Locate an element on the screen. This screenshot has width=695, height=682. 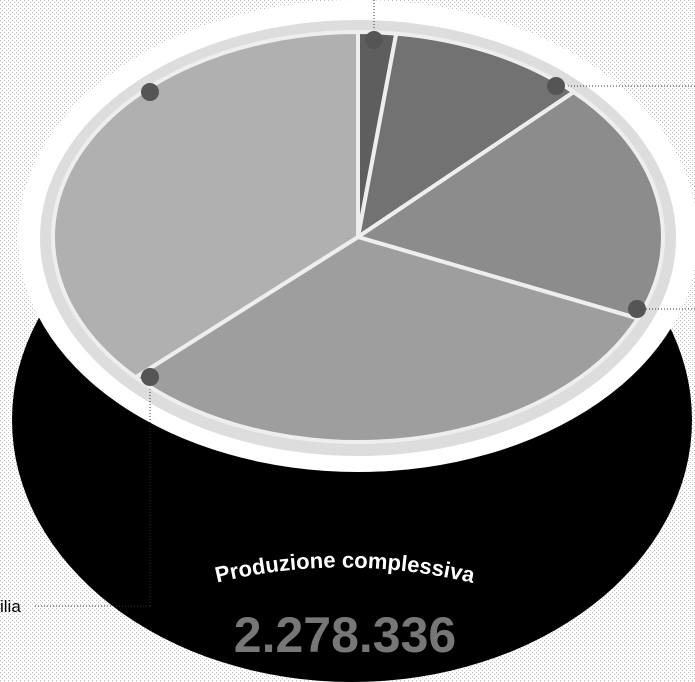
annotation: ilia is located at coordinates (10, 606).